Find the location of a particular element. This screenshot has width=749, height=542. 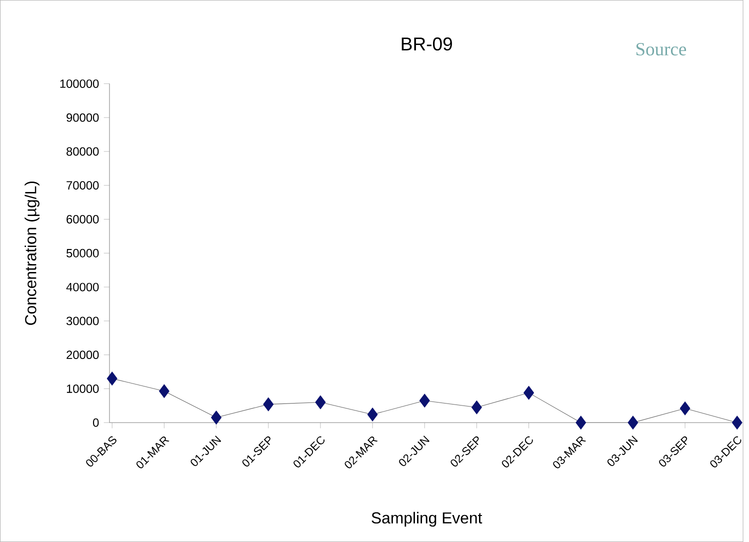

y-tick-label: 90000 is located at coordinates (82, 117).